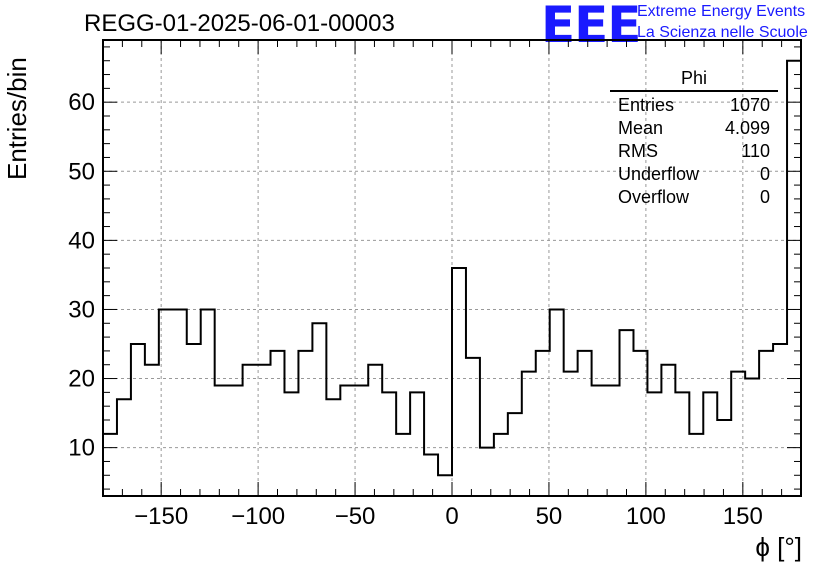 The width and height of the screenshot is (836, 572). Describe the element at coordinates (641, 128) in the screenshot. I see `stats-label: Mean` at that location.